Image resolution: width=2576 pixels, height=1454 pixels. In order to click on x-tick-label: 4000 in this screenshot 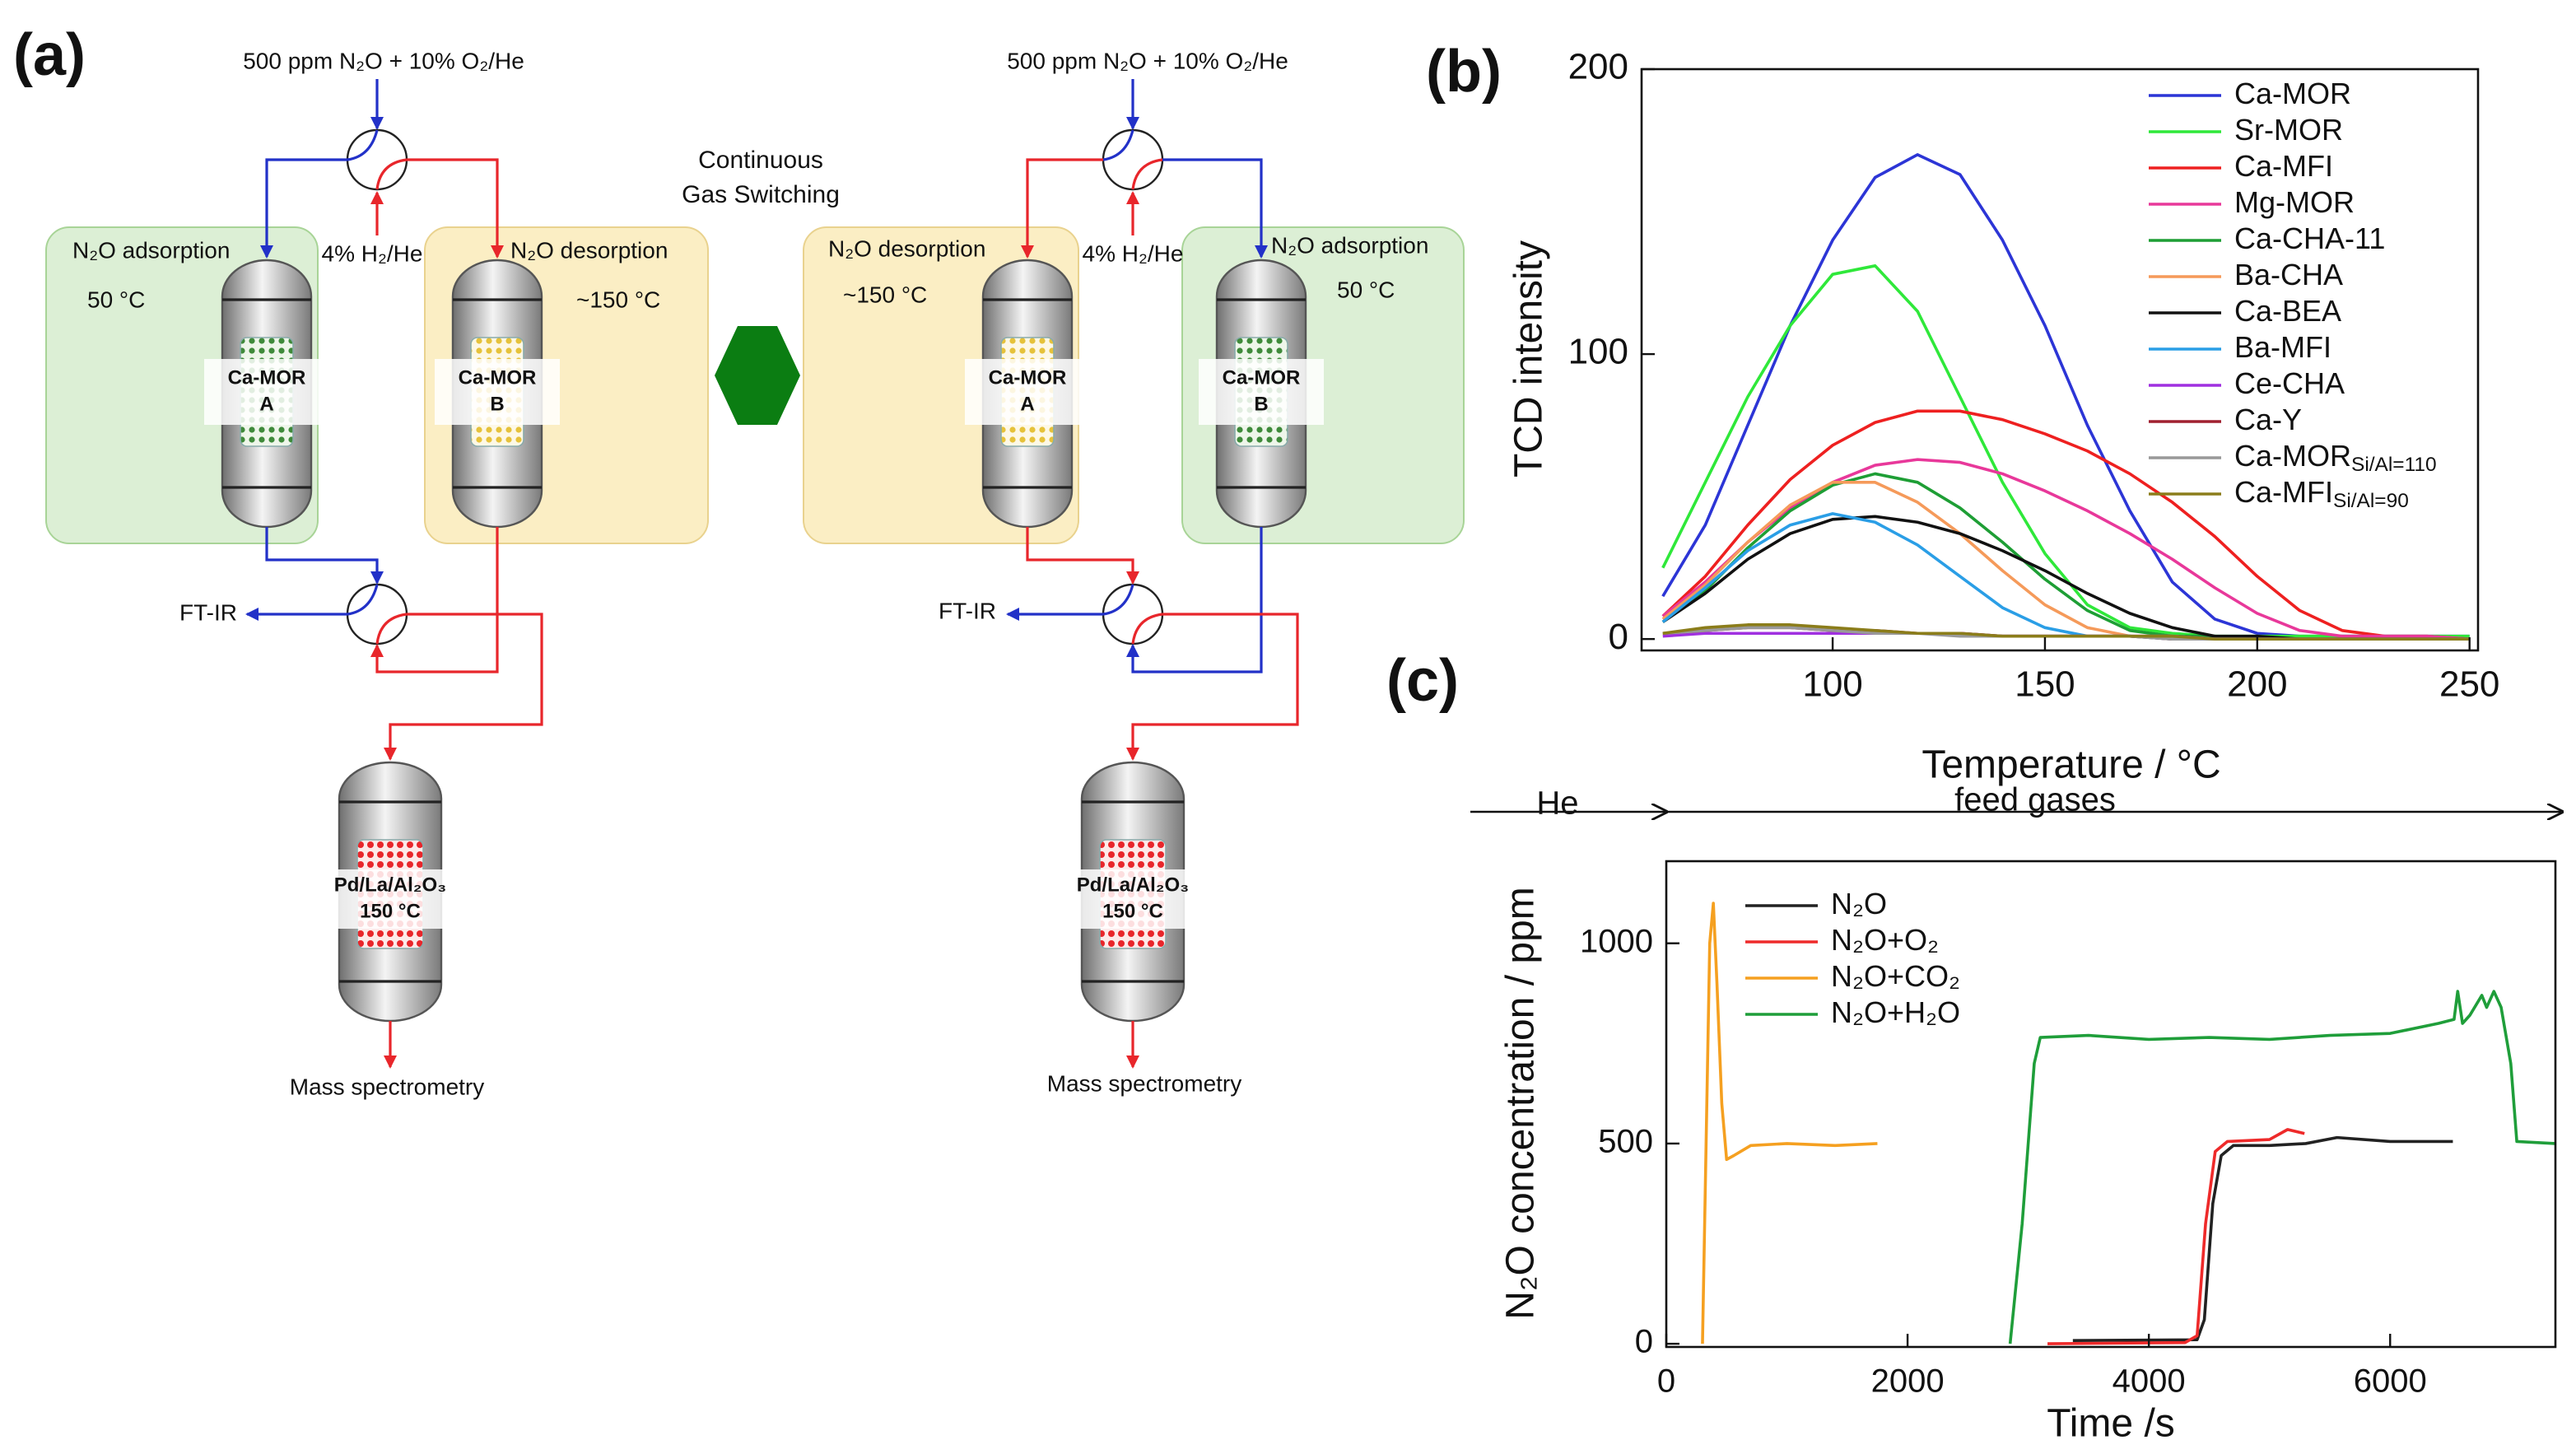, I will do `click(2149, 1381)`.